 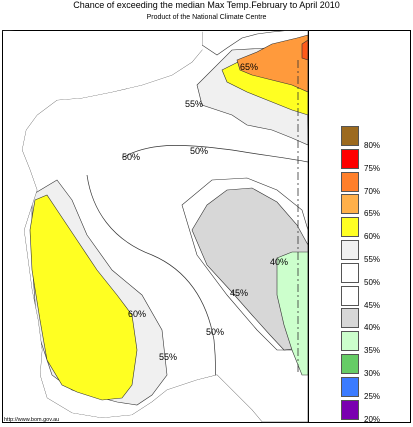 I want to click on legend-label: 20%, so click(x=372, y=419).